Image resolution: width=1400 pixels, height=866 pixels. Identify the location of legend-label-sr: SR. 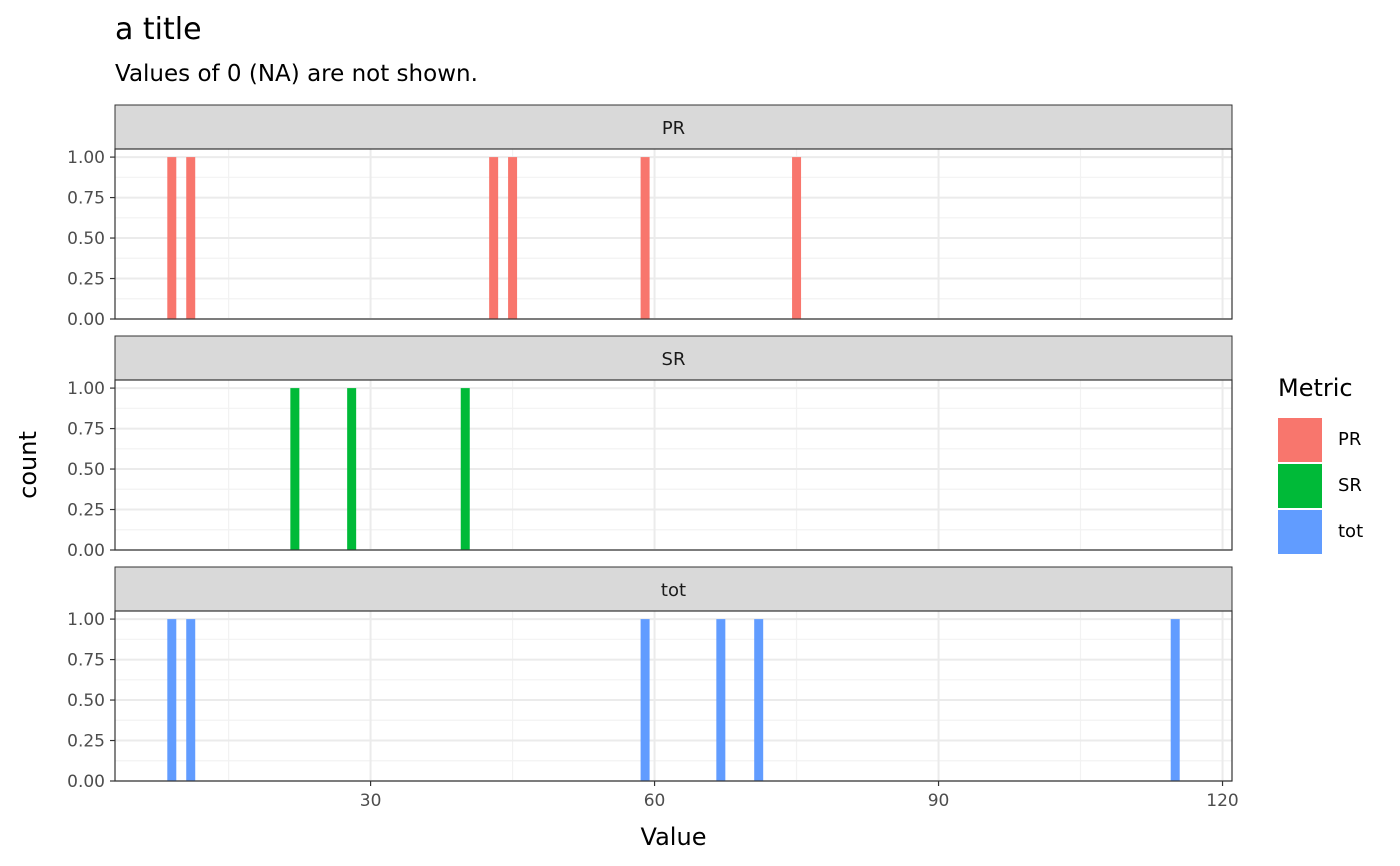
(1350, 485).